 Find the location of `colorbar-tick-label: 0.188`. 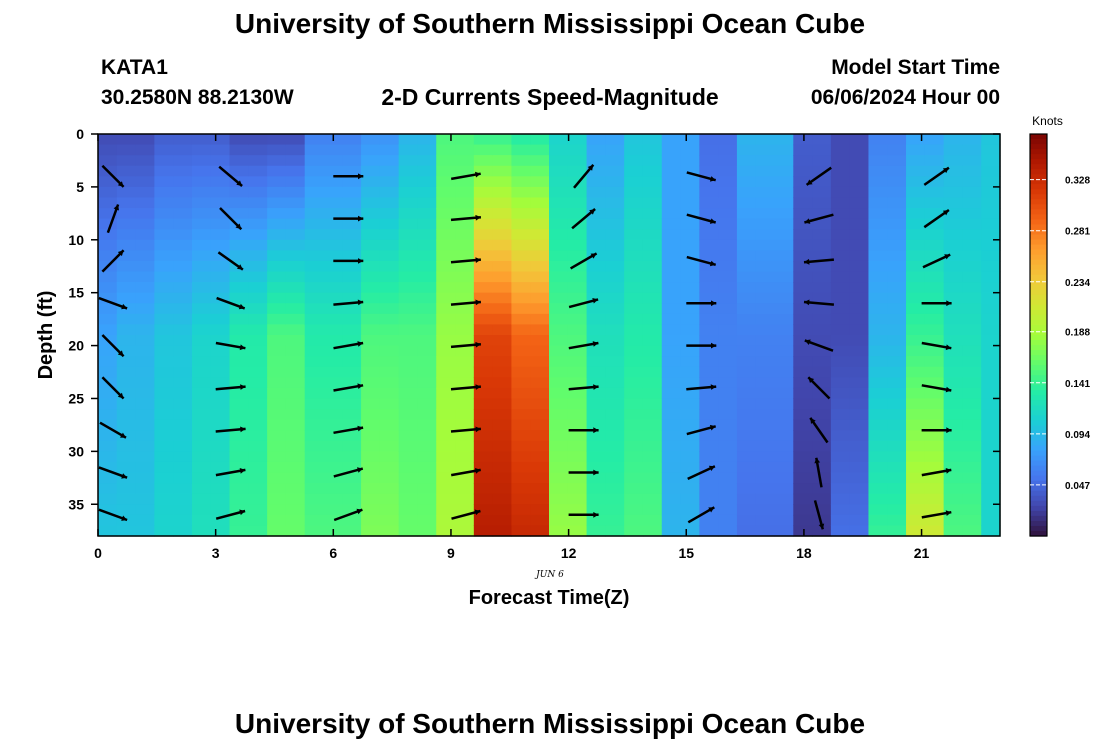

colorbar-tick-label: 0.188 is located at coordinates (1077, 333).